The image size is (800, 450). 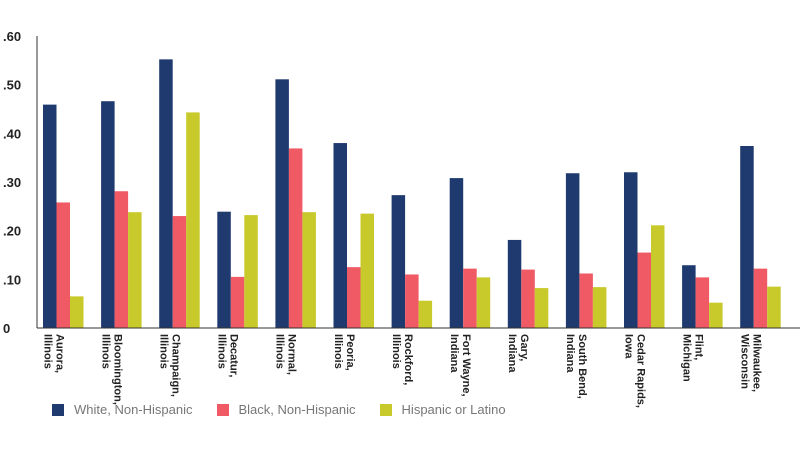 What do you see at coordinates (750, 363) in the screenshot?
I see `x-tick-label: Milwaukee,Wisconsin` at bounding box center [750, 363].